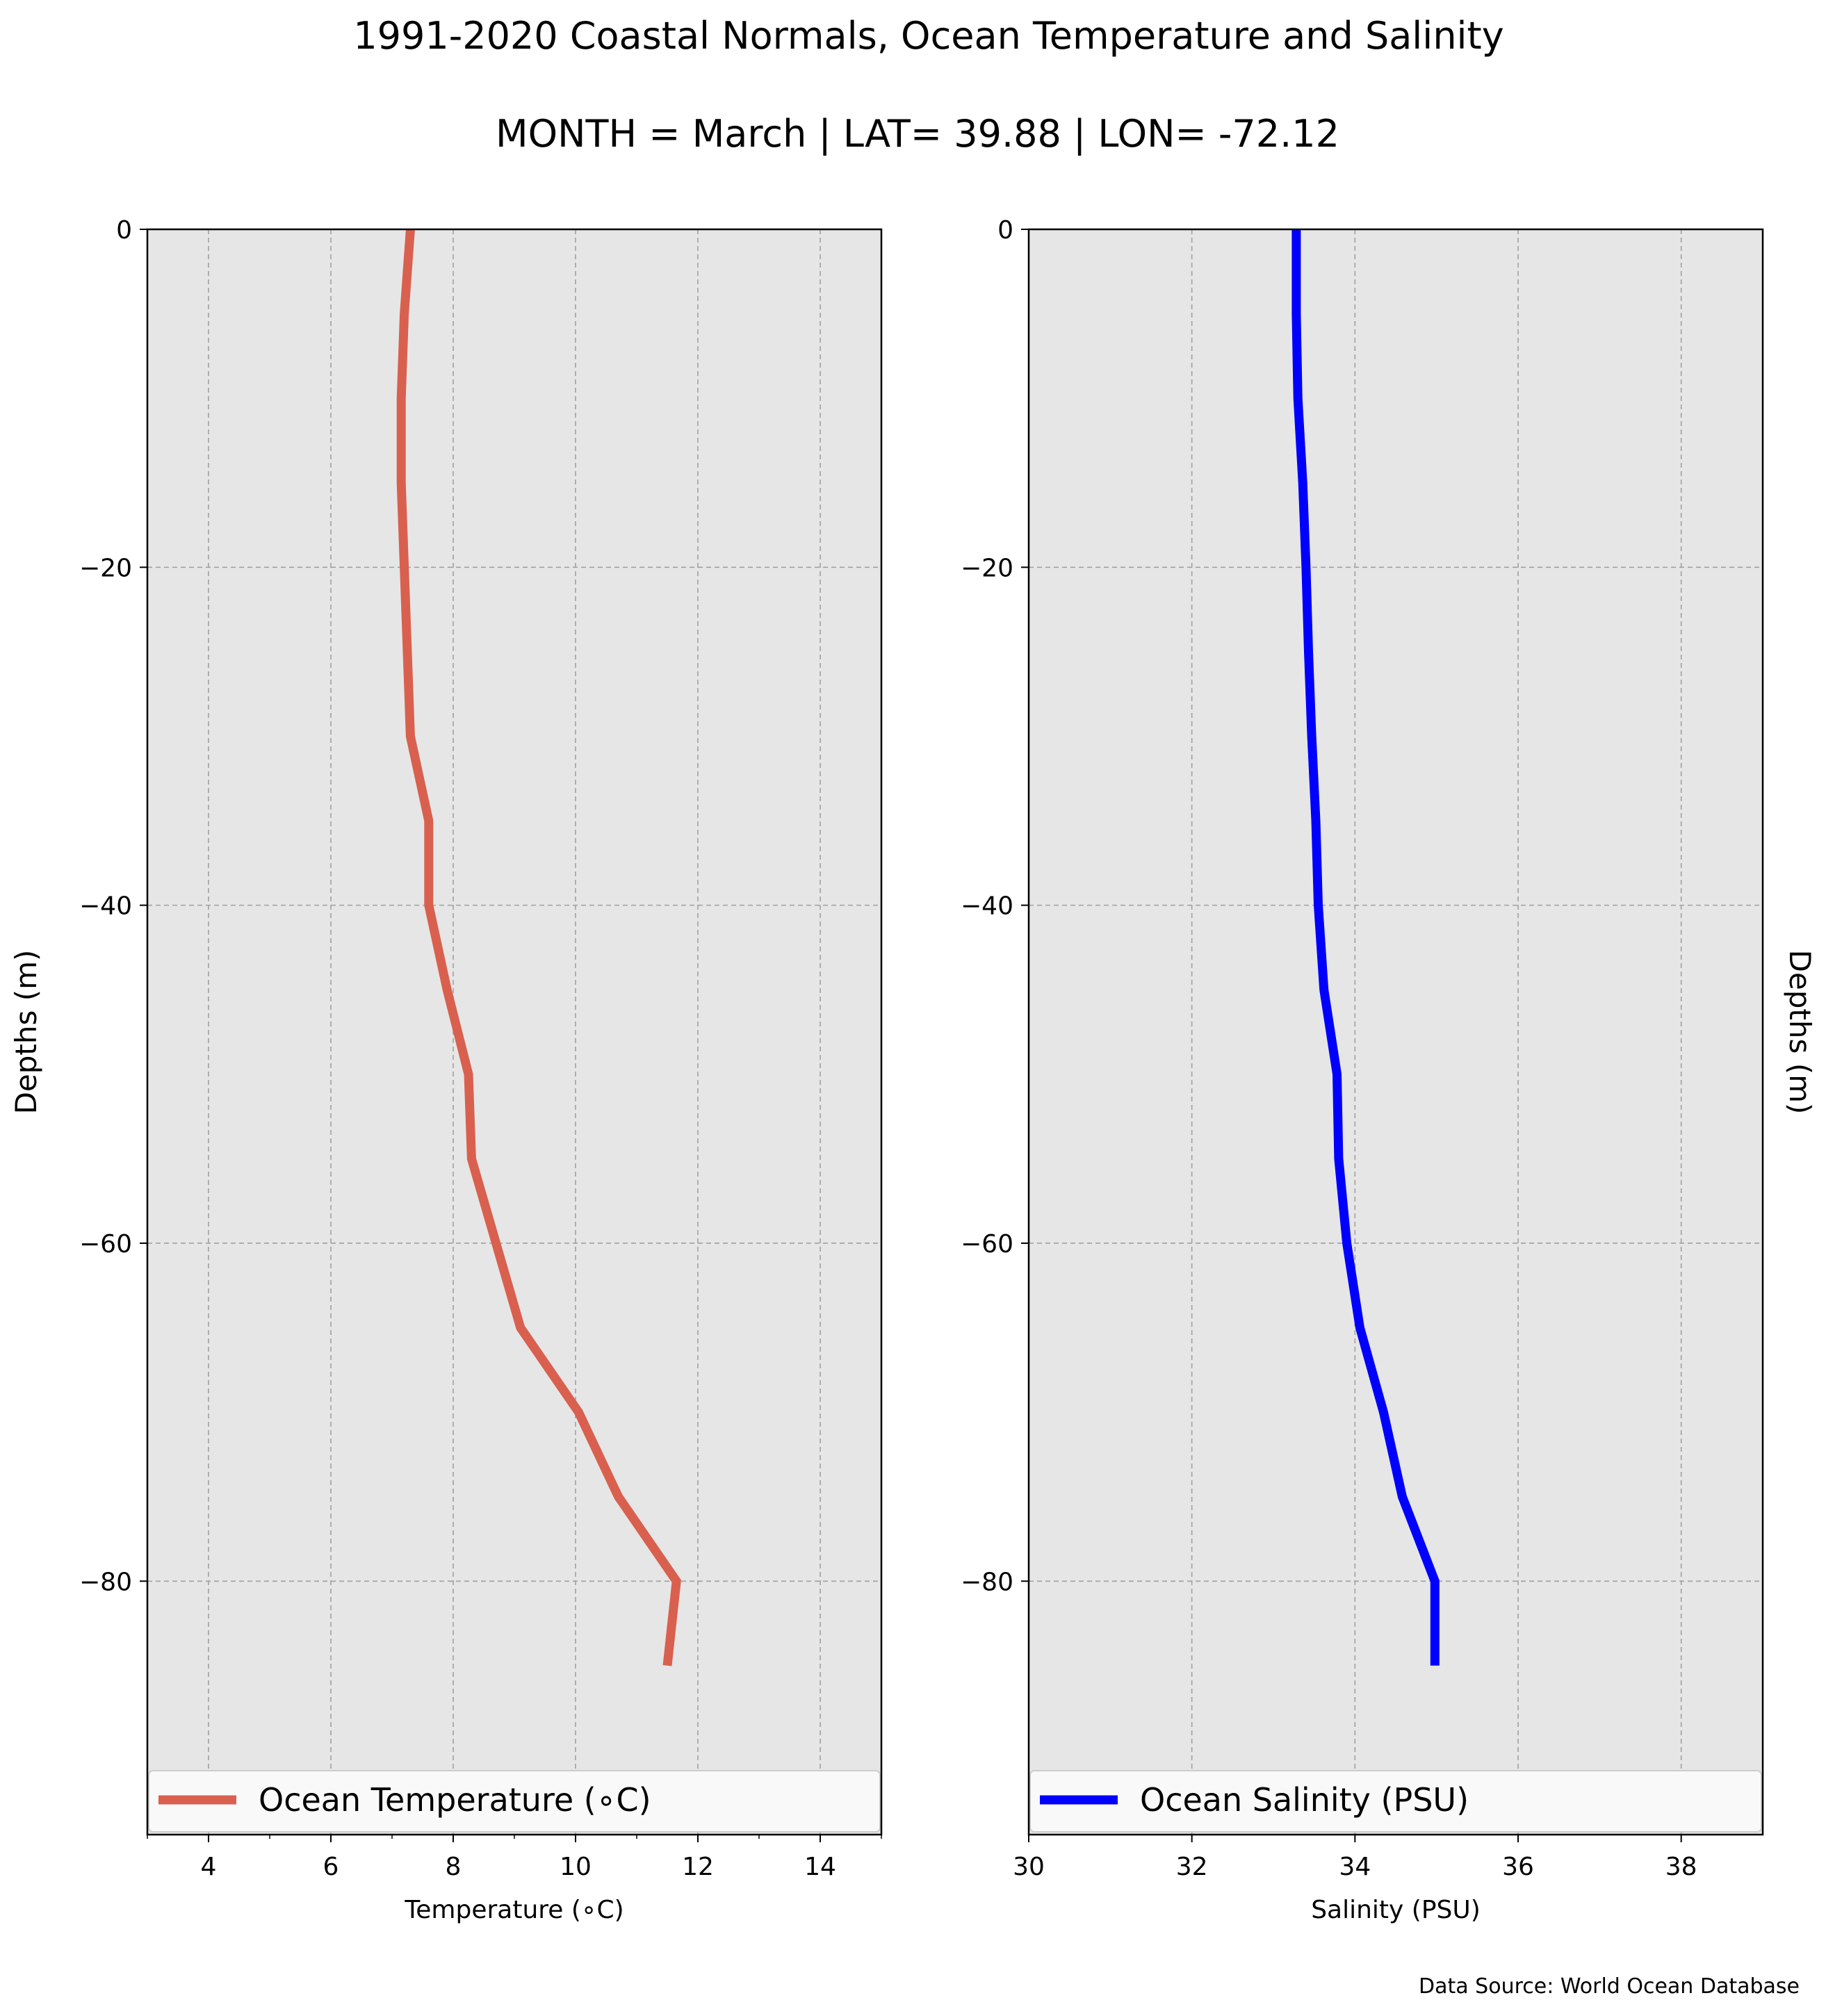 This screenshot has width=1842, height=2016. I want to click on x-tick-label: 14, so click(820, 1867).